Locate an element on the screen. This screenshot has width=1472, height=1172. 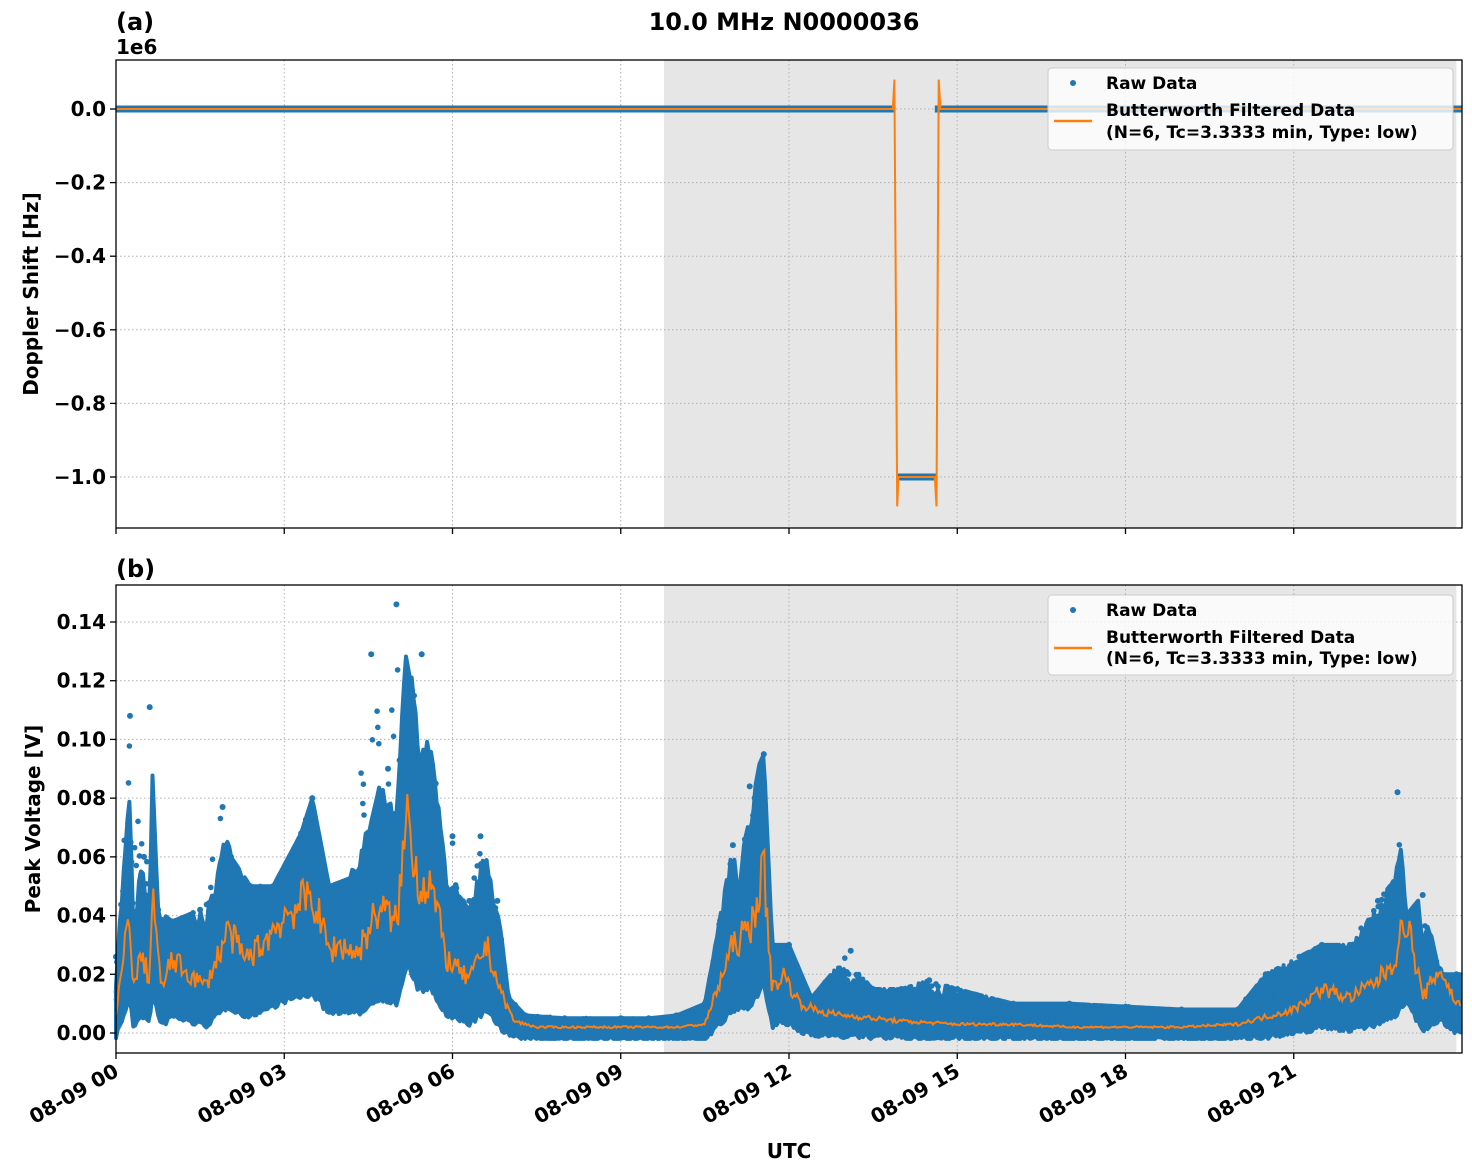
legend-marker-raw-icon is located at coordinates (1073, 610).